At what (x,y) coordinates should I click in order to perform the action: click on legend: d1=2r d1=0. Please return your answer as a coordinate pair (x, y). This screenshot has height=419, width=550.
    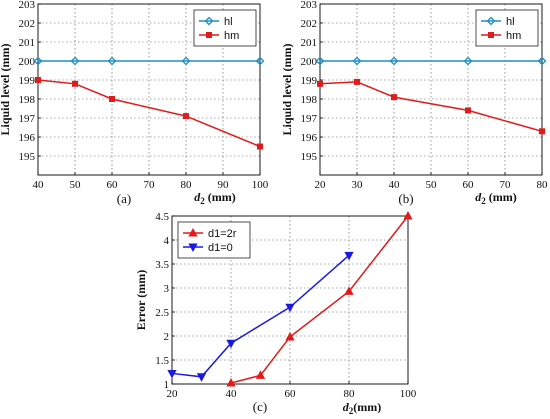
    Looking at the image, I should click on (214, 240).